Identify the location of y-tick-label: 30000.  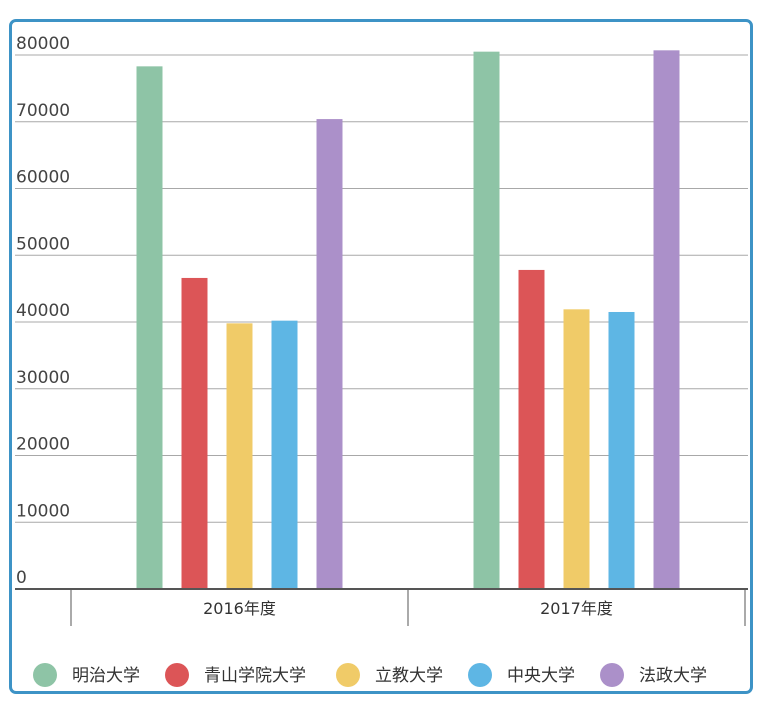
(43, 378).